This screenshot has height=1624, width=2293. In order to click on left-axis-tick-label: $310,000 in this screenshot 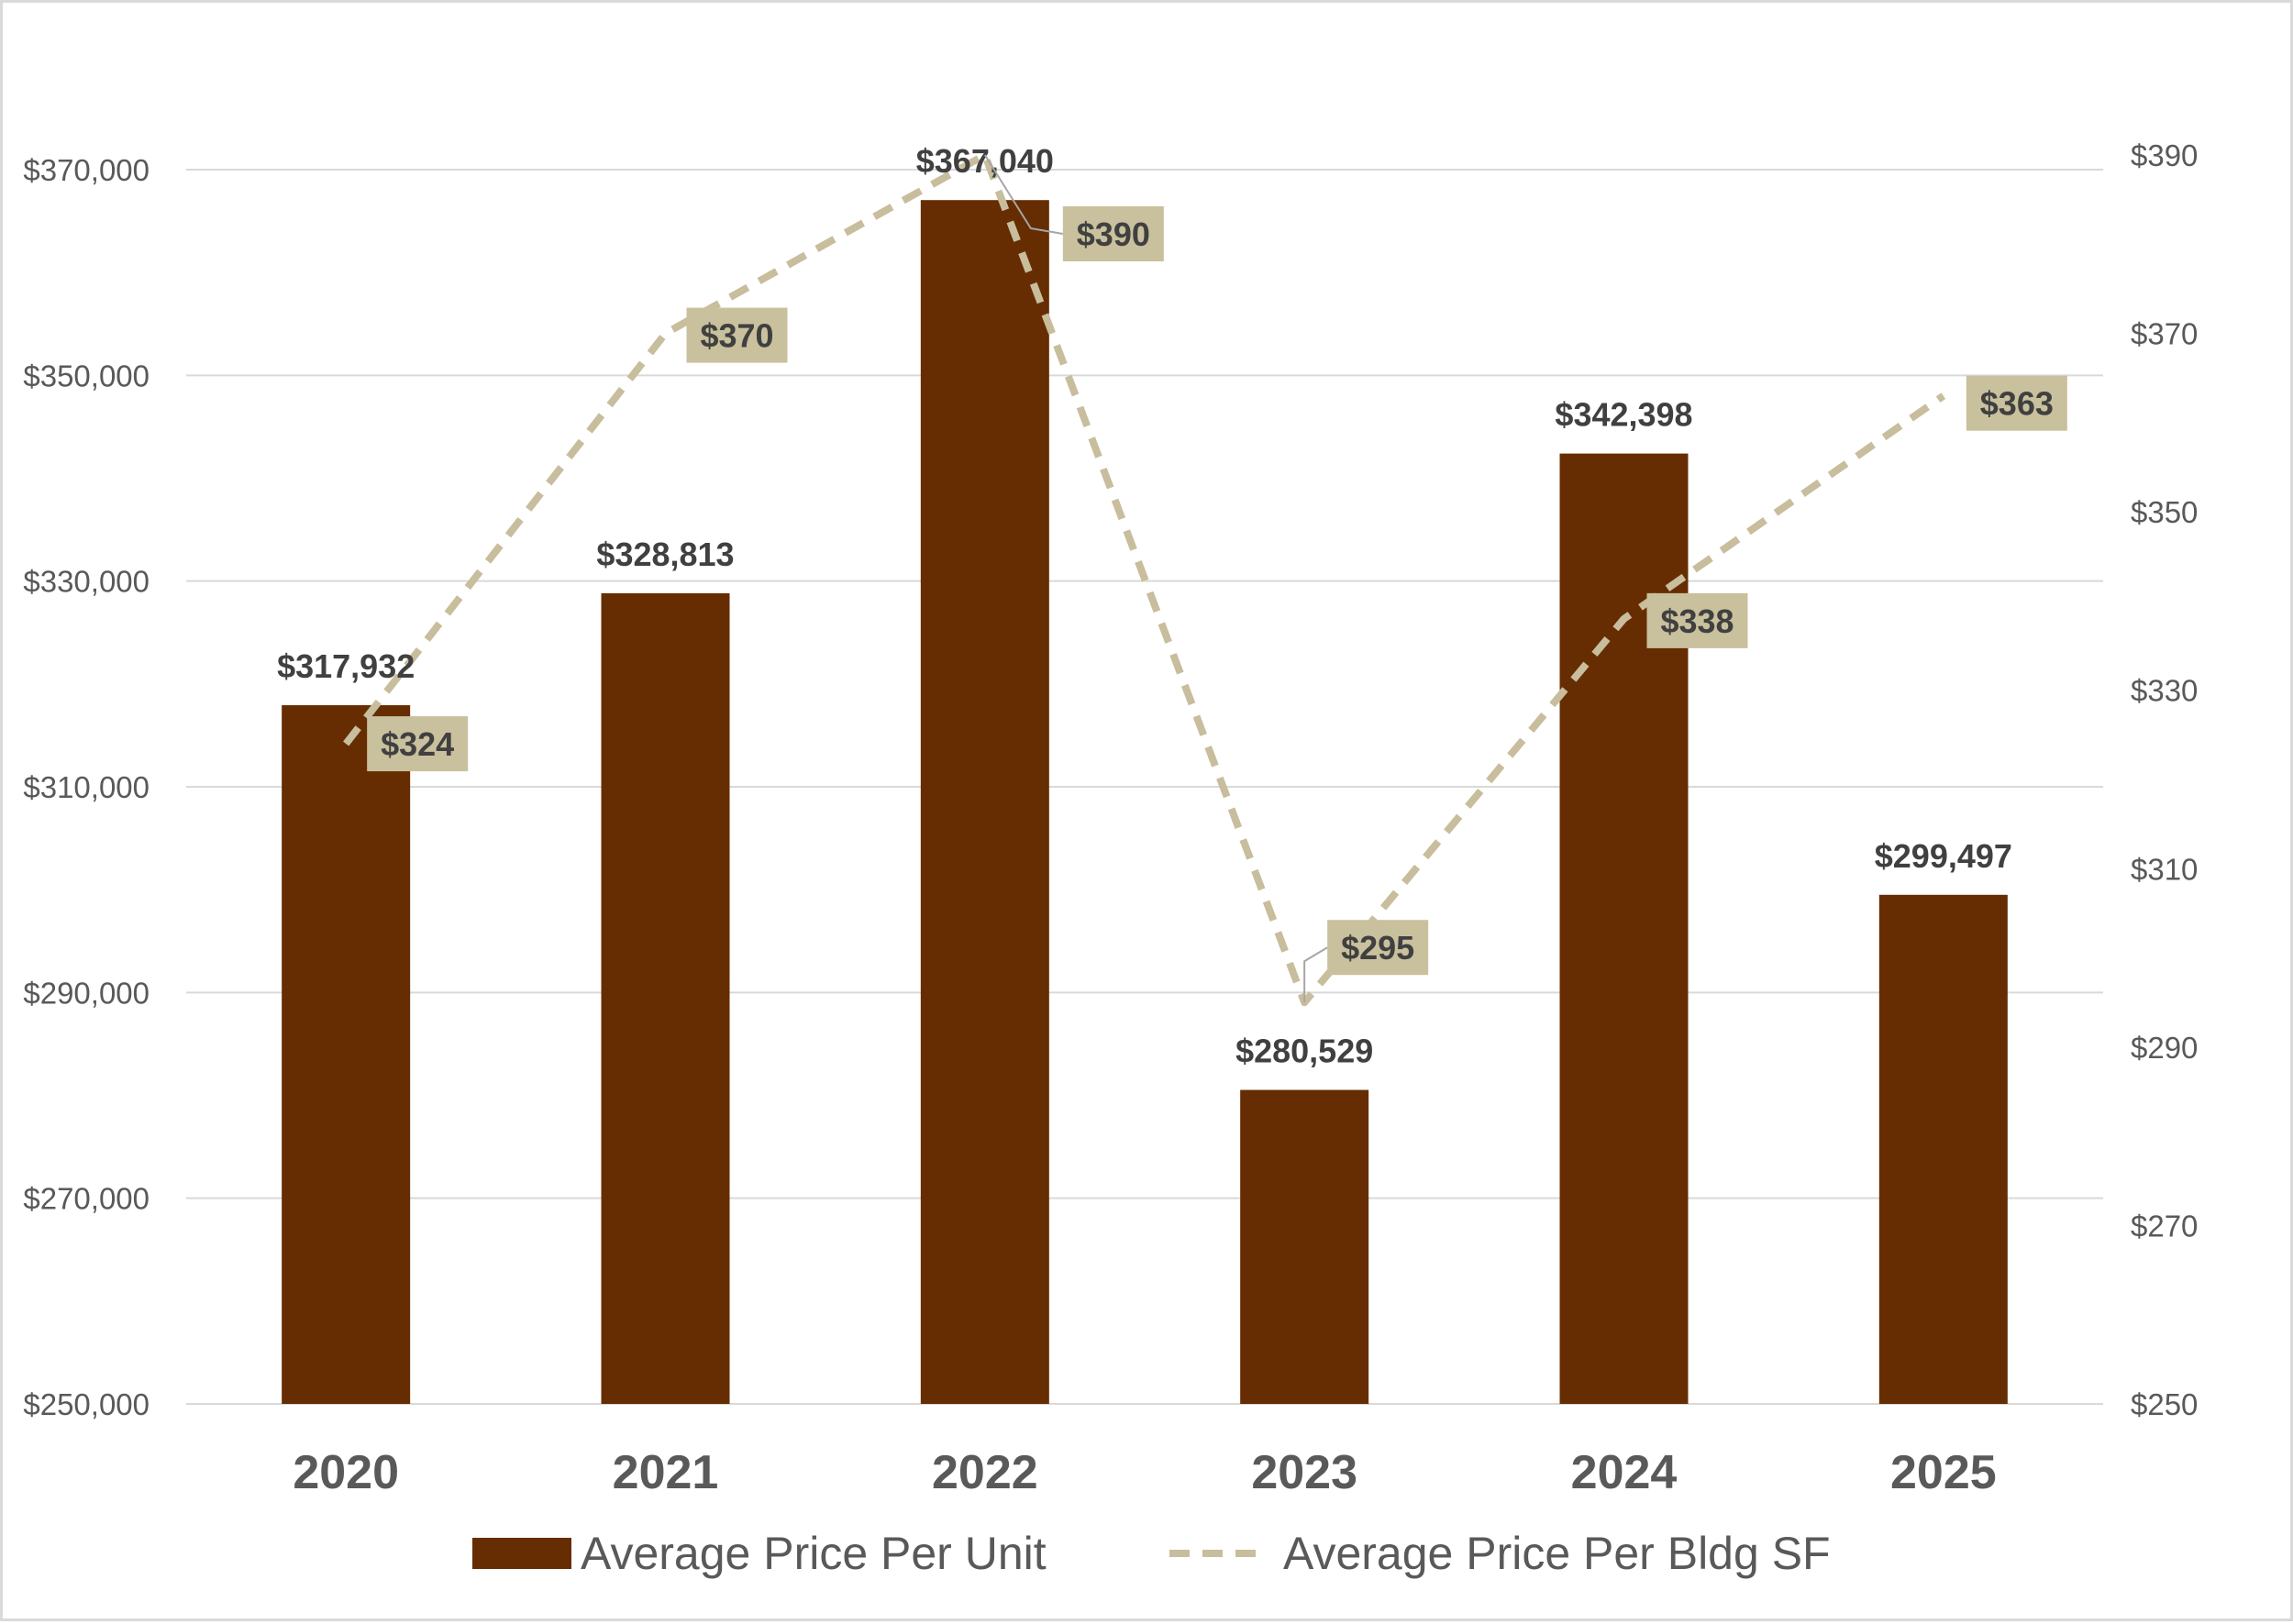, I will do `click(86, 787)`.